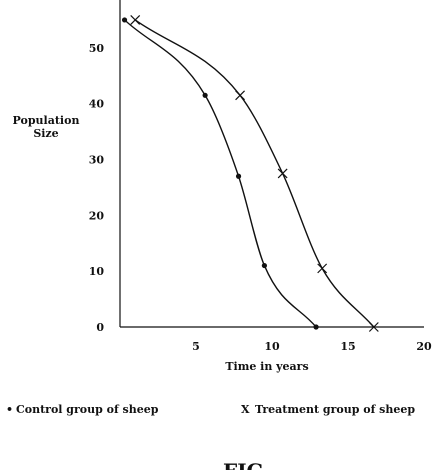 The width and height of the screenshot is (438, 474). What do you see at coordinates (46, 120) in the screenshot?
I see `y-axis-title-line-1: Population` at bounding box center [46, 120].